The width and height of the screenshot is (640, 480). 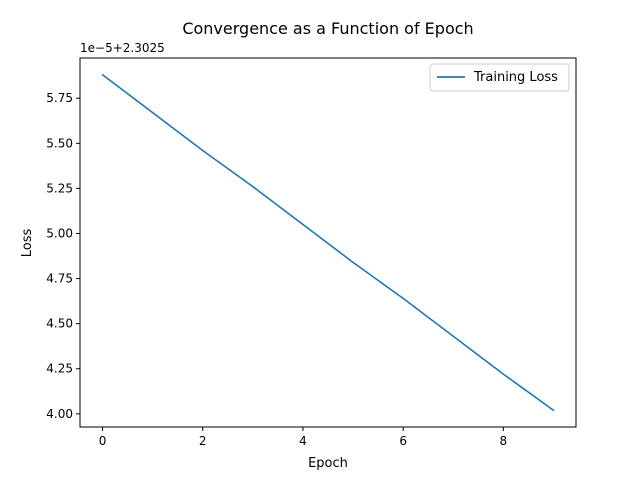 What do you see at coordinates (59, 279) in the screenshot?
I see `y-tick-label-3: 4.75` at bounding box center [59, 279].